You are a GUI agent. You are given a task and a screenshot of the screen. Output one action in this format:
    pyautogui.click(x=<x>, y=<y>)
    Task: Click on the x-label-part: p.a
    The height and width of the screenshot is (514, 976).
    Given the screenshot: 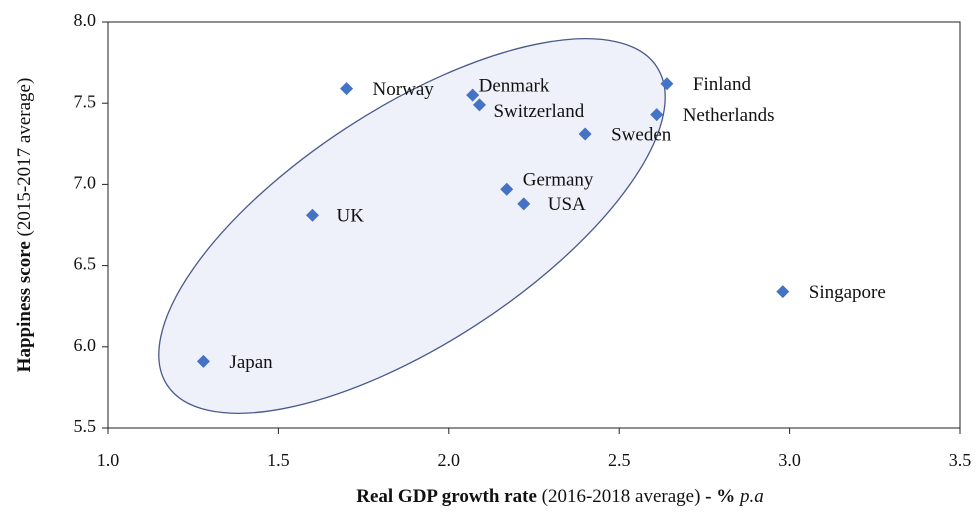 What is the action you would take?
    pyautogui.click(x=751, y=496)
    